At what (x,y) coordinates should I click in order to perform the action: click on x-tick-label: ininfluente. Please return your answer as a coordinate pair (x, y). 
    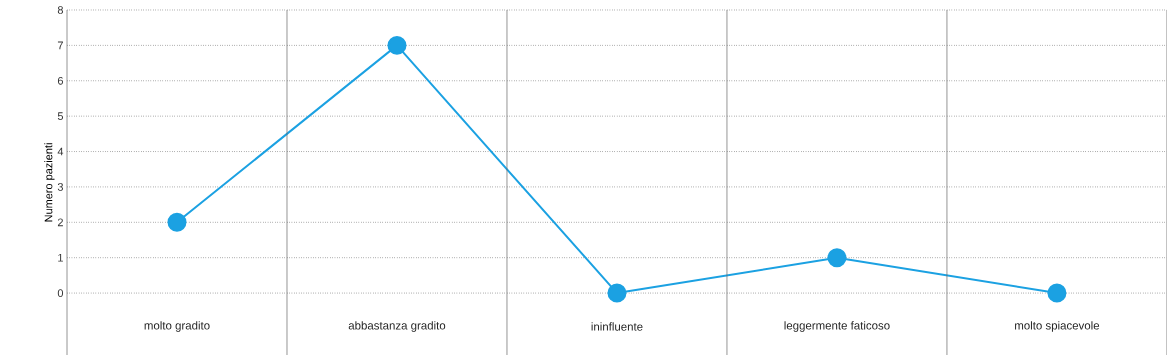
    Looking at the image, I should click on (617, 326).